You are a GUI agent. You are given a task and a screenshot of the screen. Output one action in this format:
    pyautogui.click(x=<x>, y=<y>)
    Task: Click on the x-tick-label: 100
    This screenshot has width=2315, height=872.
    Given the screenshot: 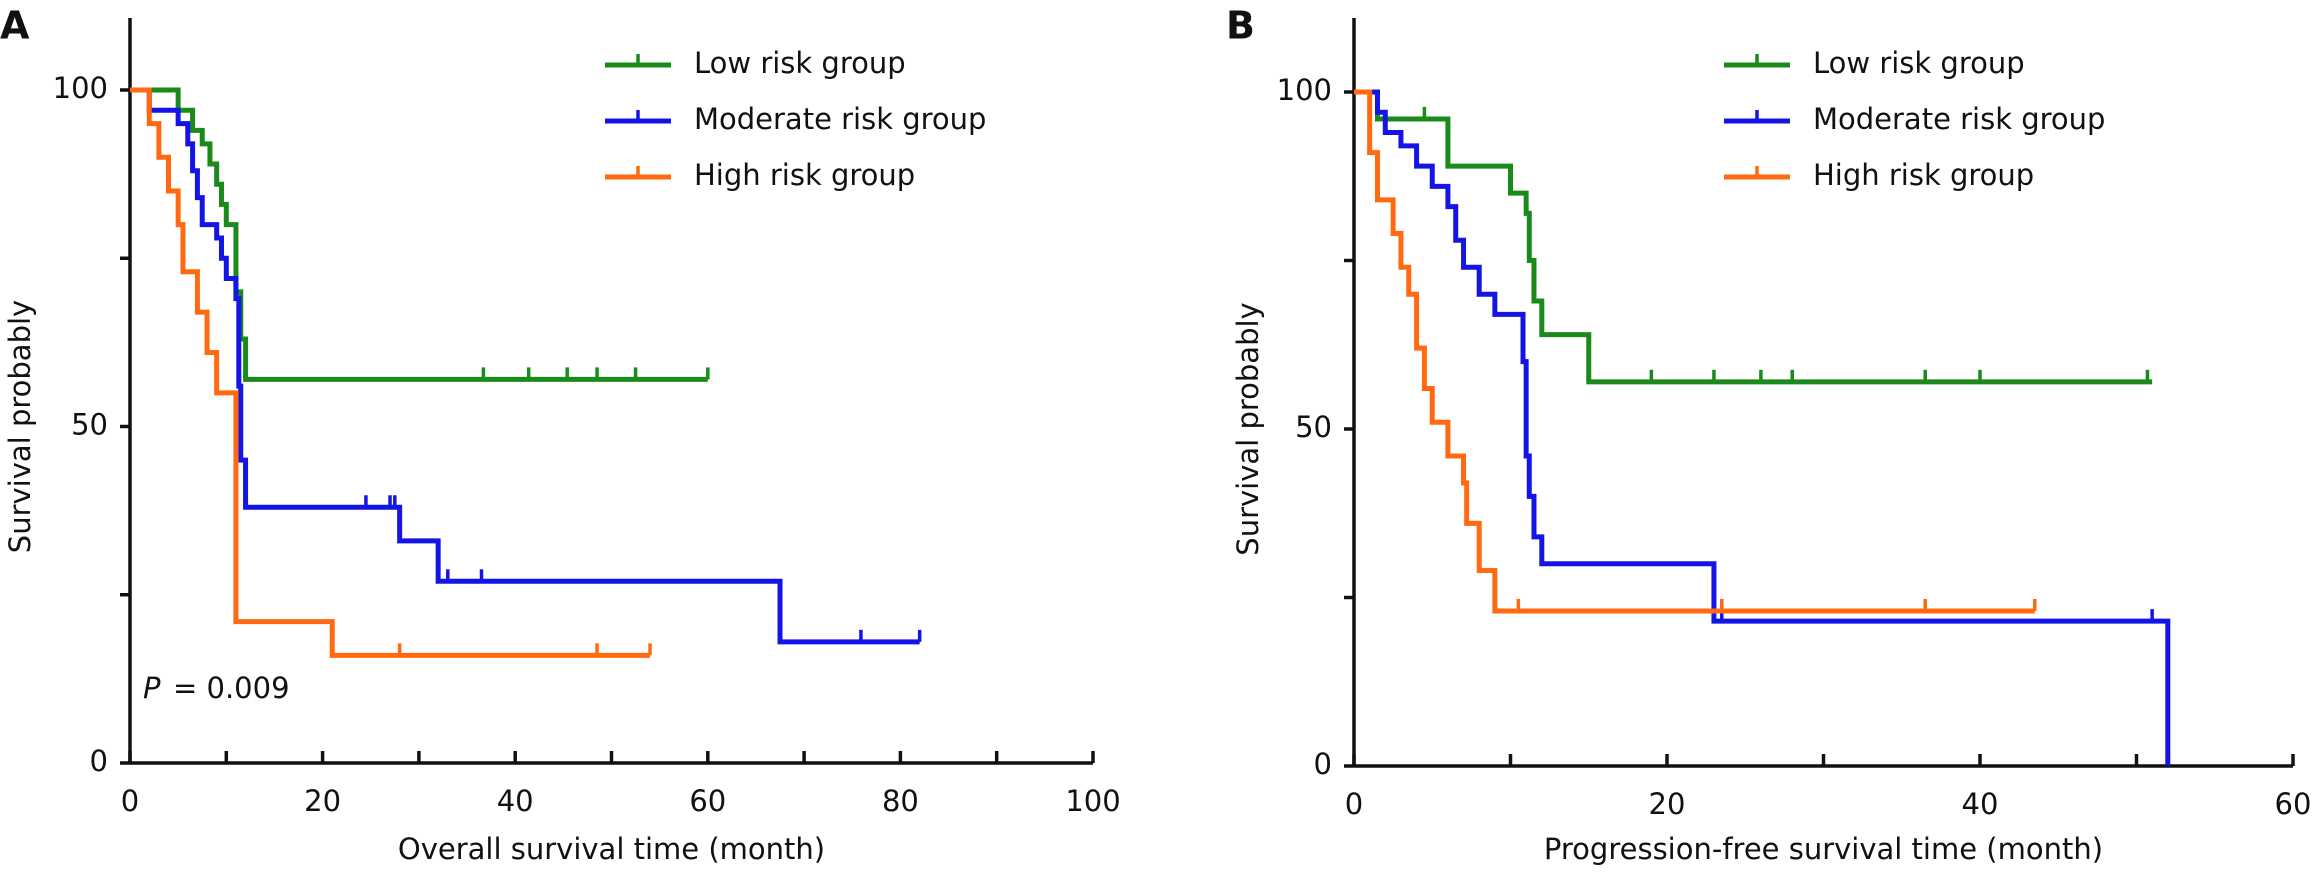 What is the action you would take?
    pyautogui.click(x=1092, y=801)
    